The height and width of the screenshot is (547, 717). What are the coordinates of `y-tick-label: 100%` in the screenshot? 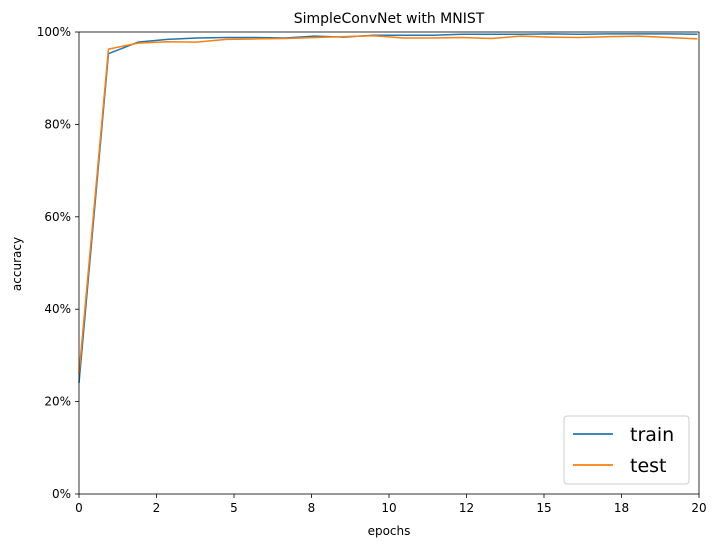 It's located at (54, 32).